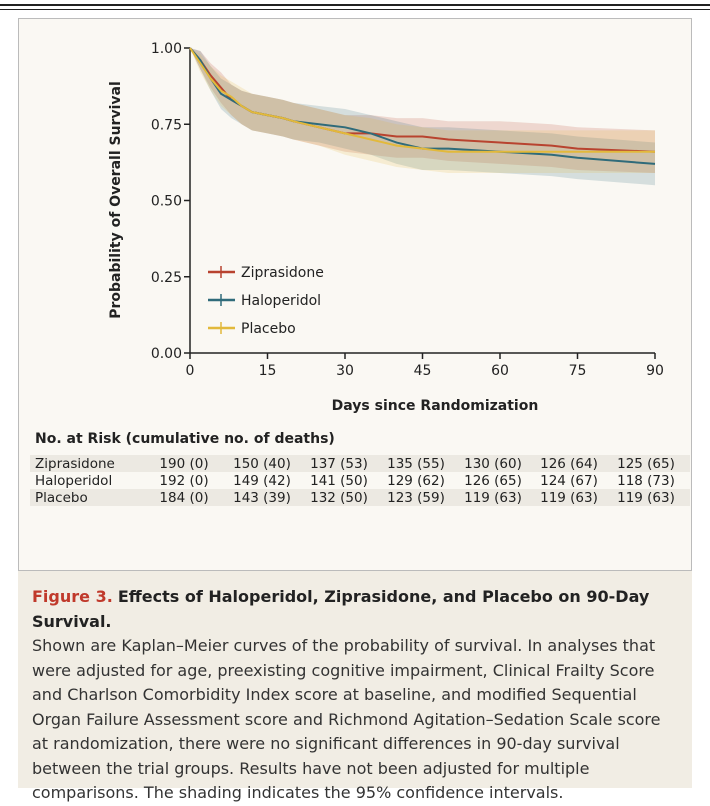  I want to click on y-tick-label: 0.00, so click(166, 354).